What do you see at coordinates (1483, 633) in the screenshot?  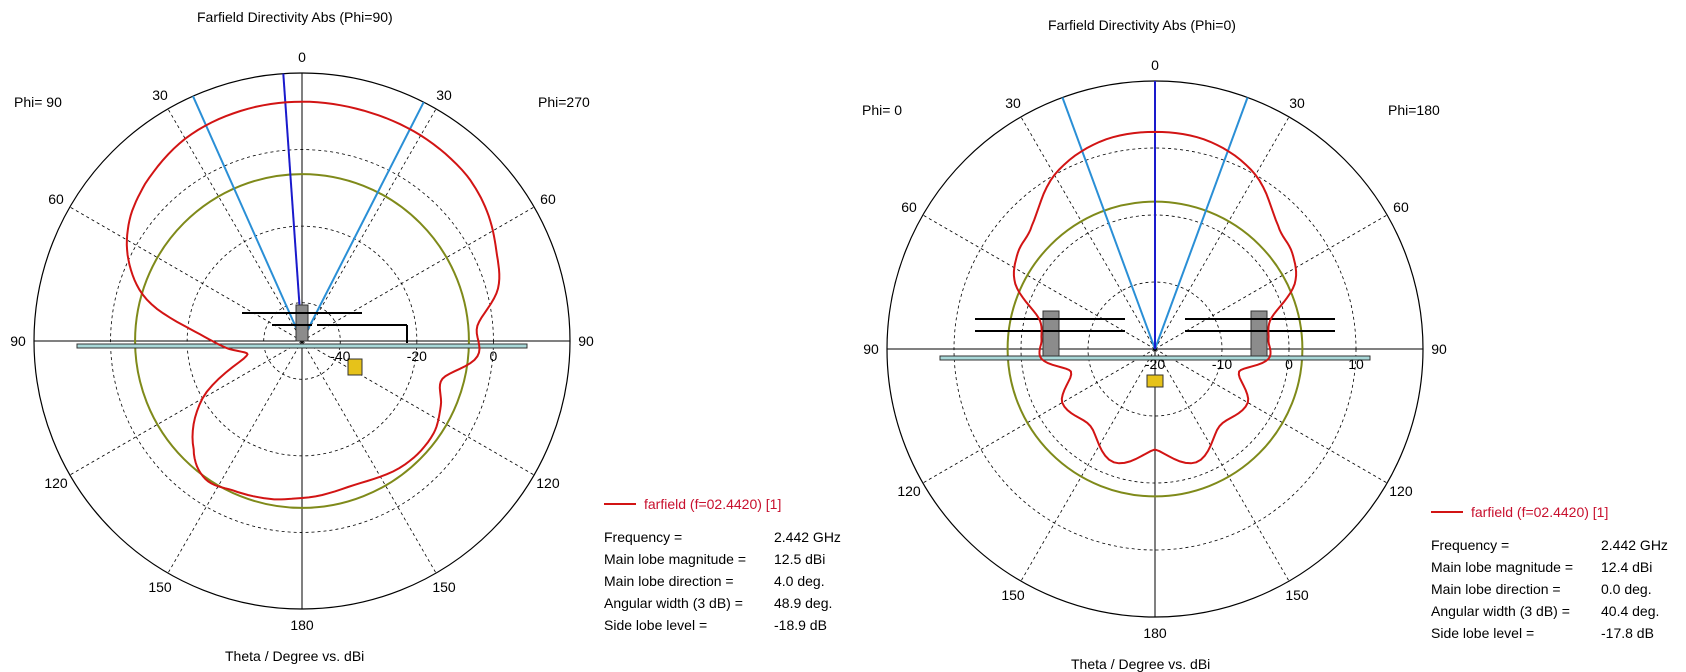 I see `plot2-stat-label: Side lobe level =` at bounding box center [1483, 633].